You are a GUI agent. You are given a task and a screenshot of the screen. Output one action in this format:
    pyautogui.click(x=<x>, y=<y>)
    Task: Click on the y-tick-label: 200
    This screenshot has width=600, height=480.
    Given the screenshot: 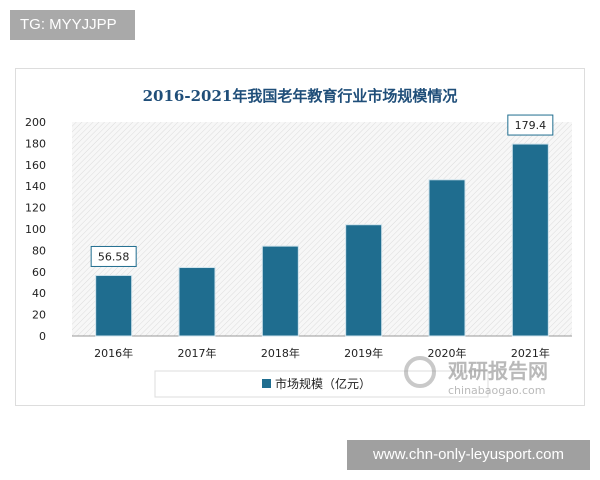 What is the action you would take?
    pyautogui.click(x=35, y=122)
    